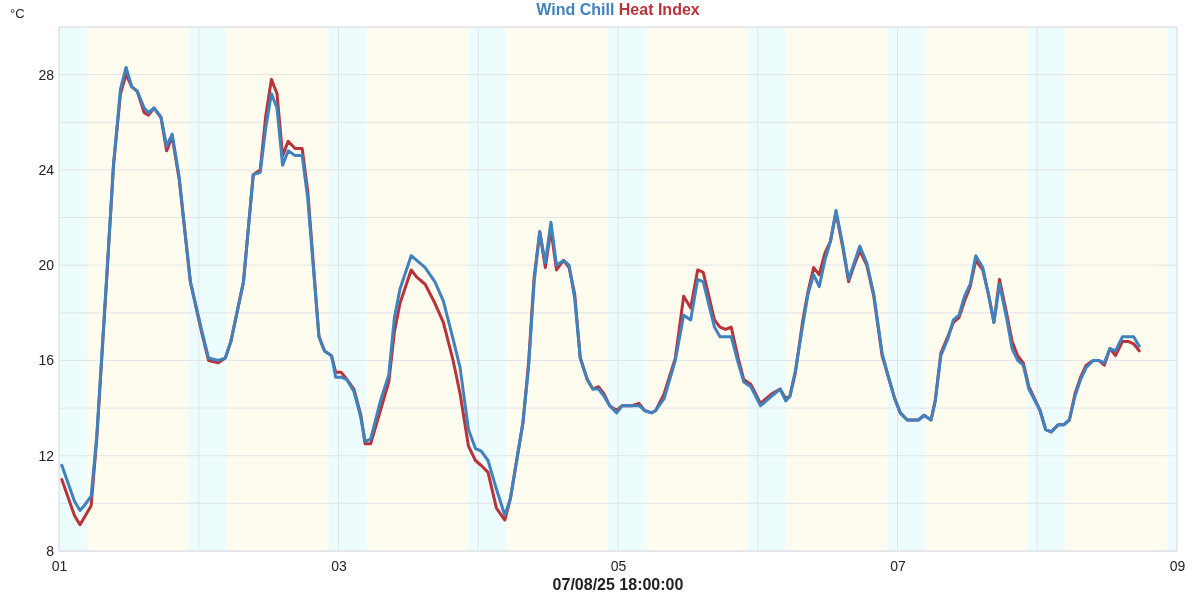  Describe the element at coordinates (339, 565) in the screenshot. I see `x-tick-label: 03` at that location.